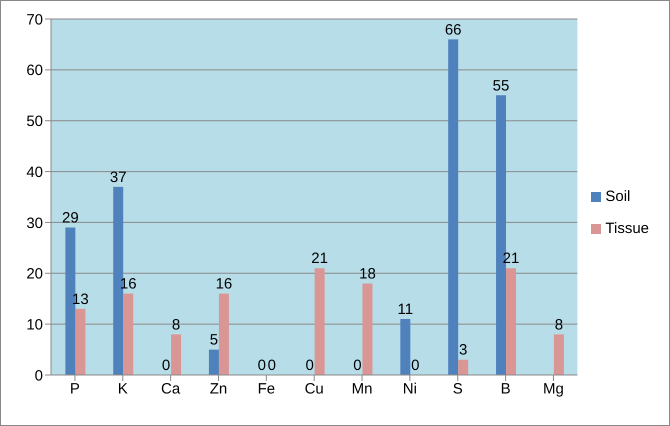  What do you see at coordinates (38, 375) in the screenshot?
I see `y-tick-label: 0` at bounding box center [38, 375].